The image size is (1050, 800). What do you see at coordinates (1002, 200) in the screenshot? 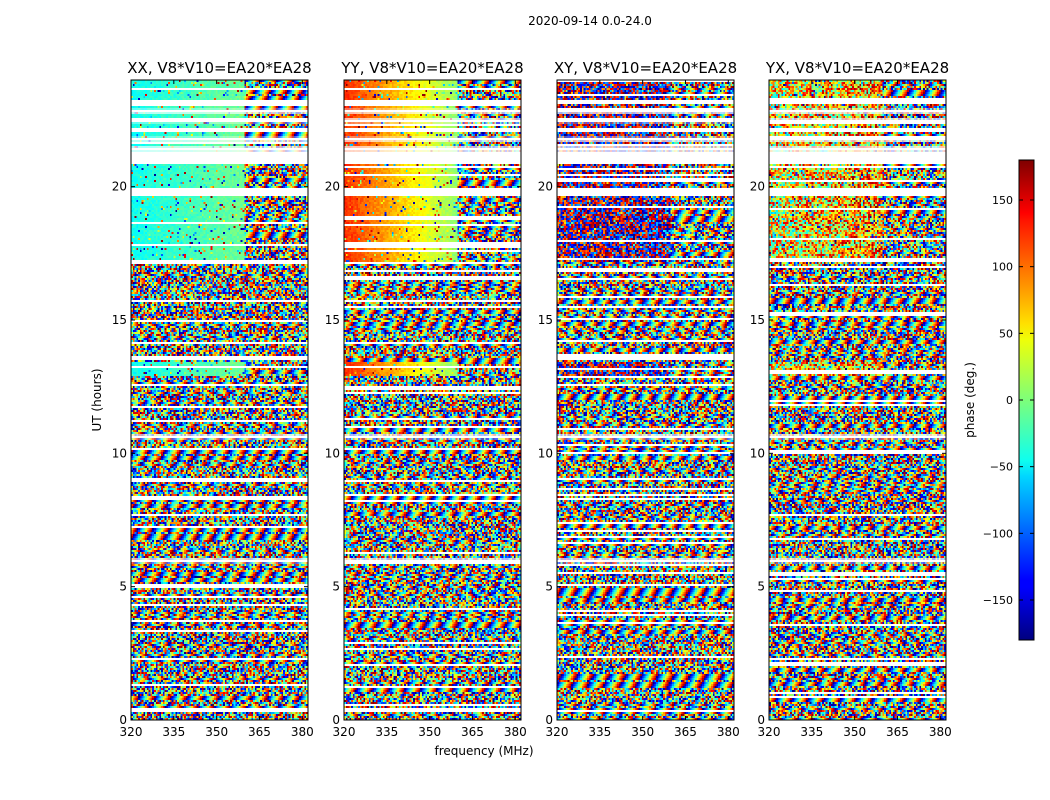
I see `colorbar-tick-label: 150` at bounding box center [1002, 200].